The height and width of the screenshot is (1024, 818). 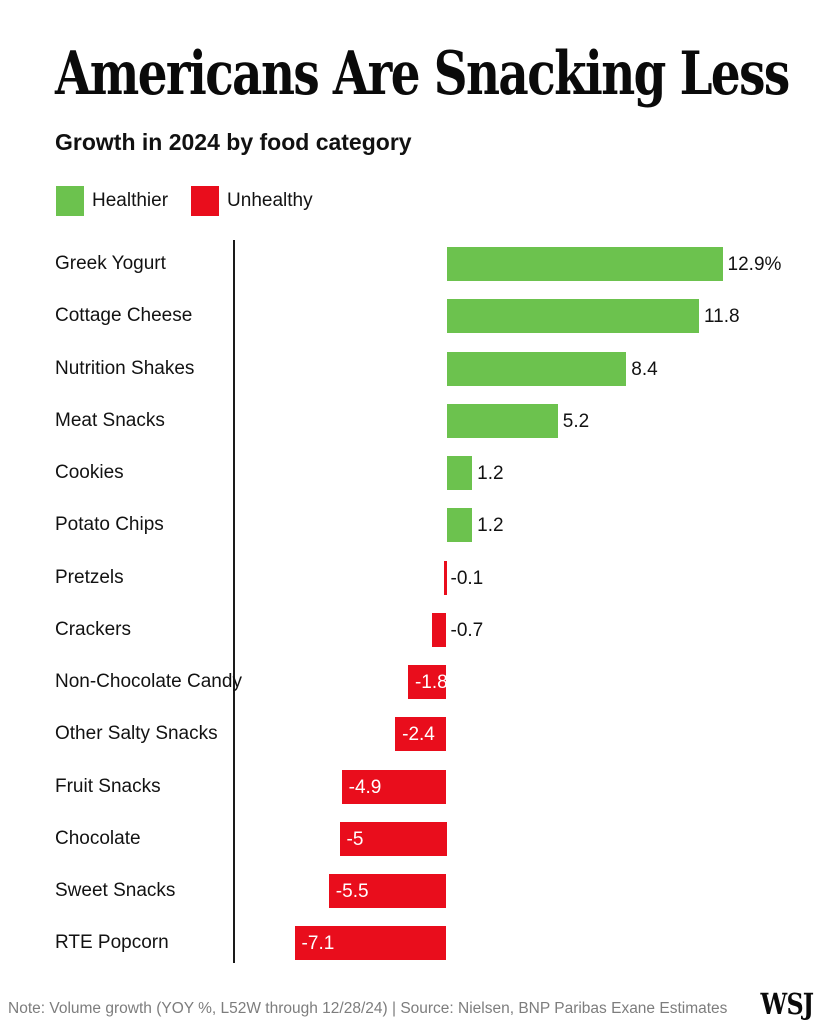 I want to click on category-label: Sweet Snacks, so click(x=115, y=891).